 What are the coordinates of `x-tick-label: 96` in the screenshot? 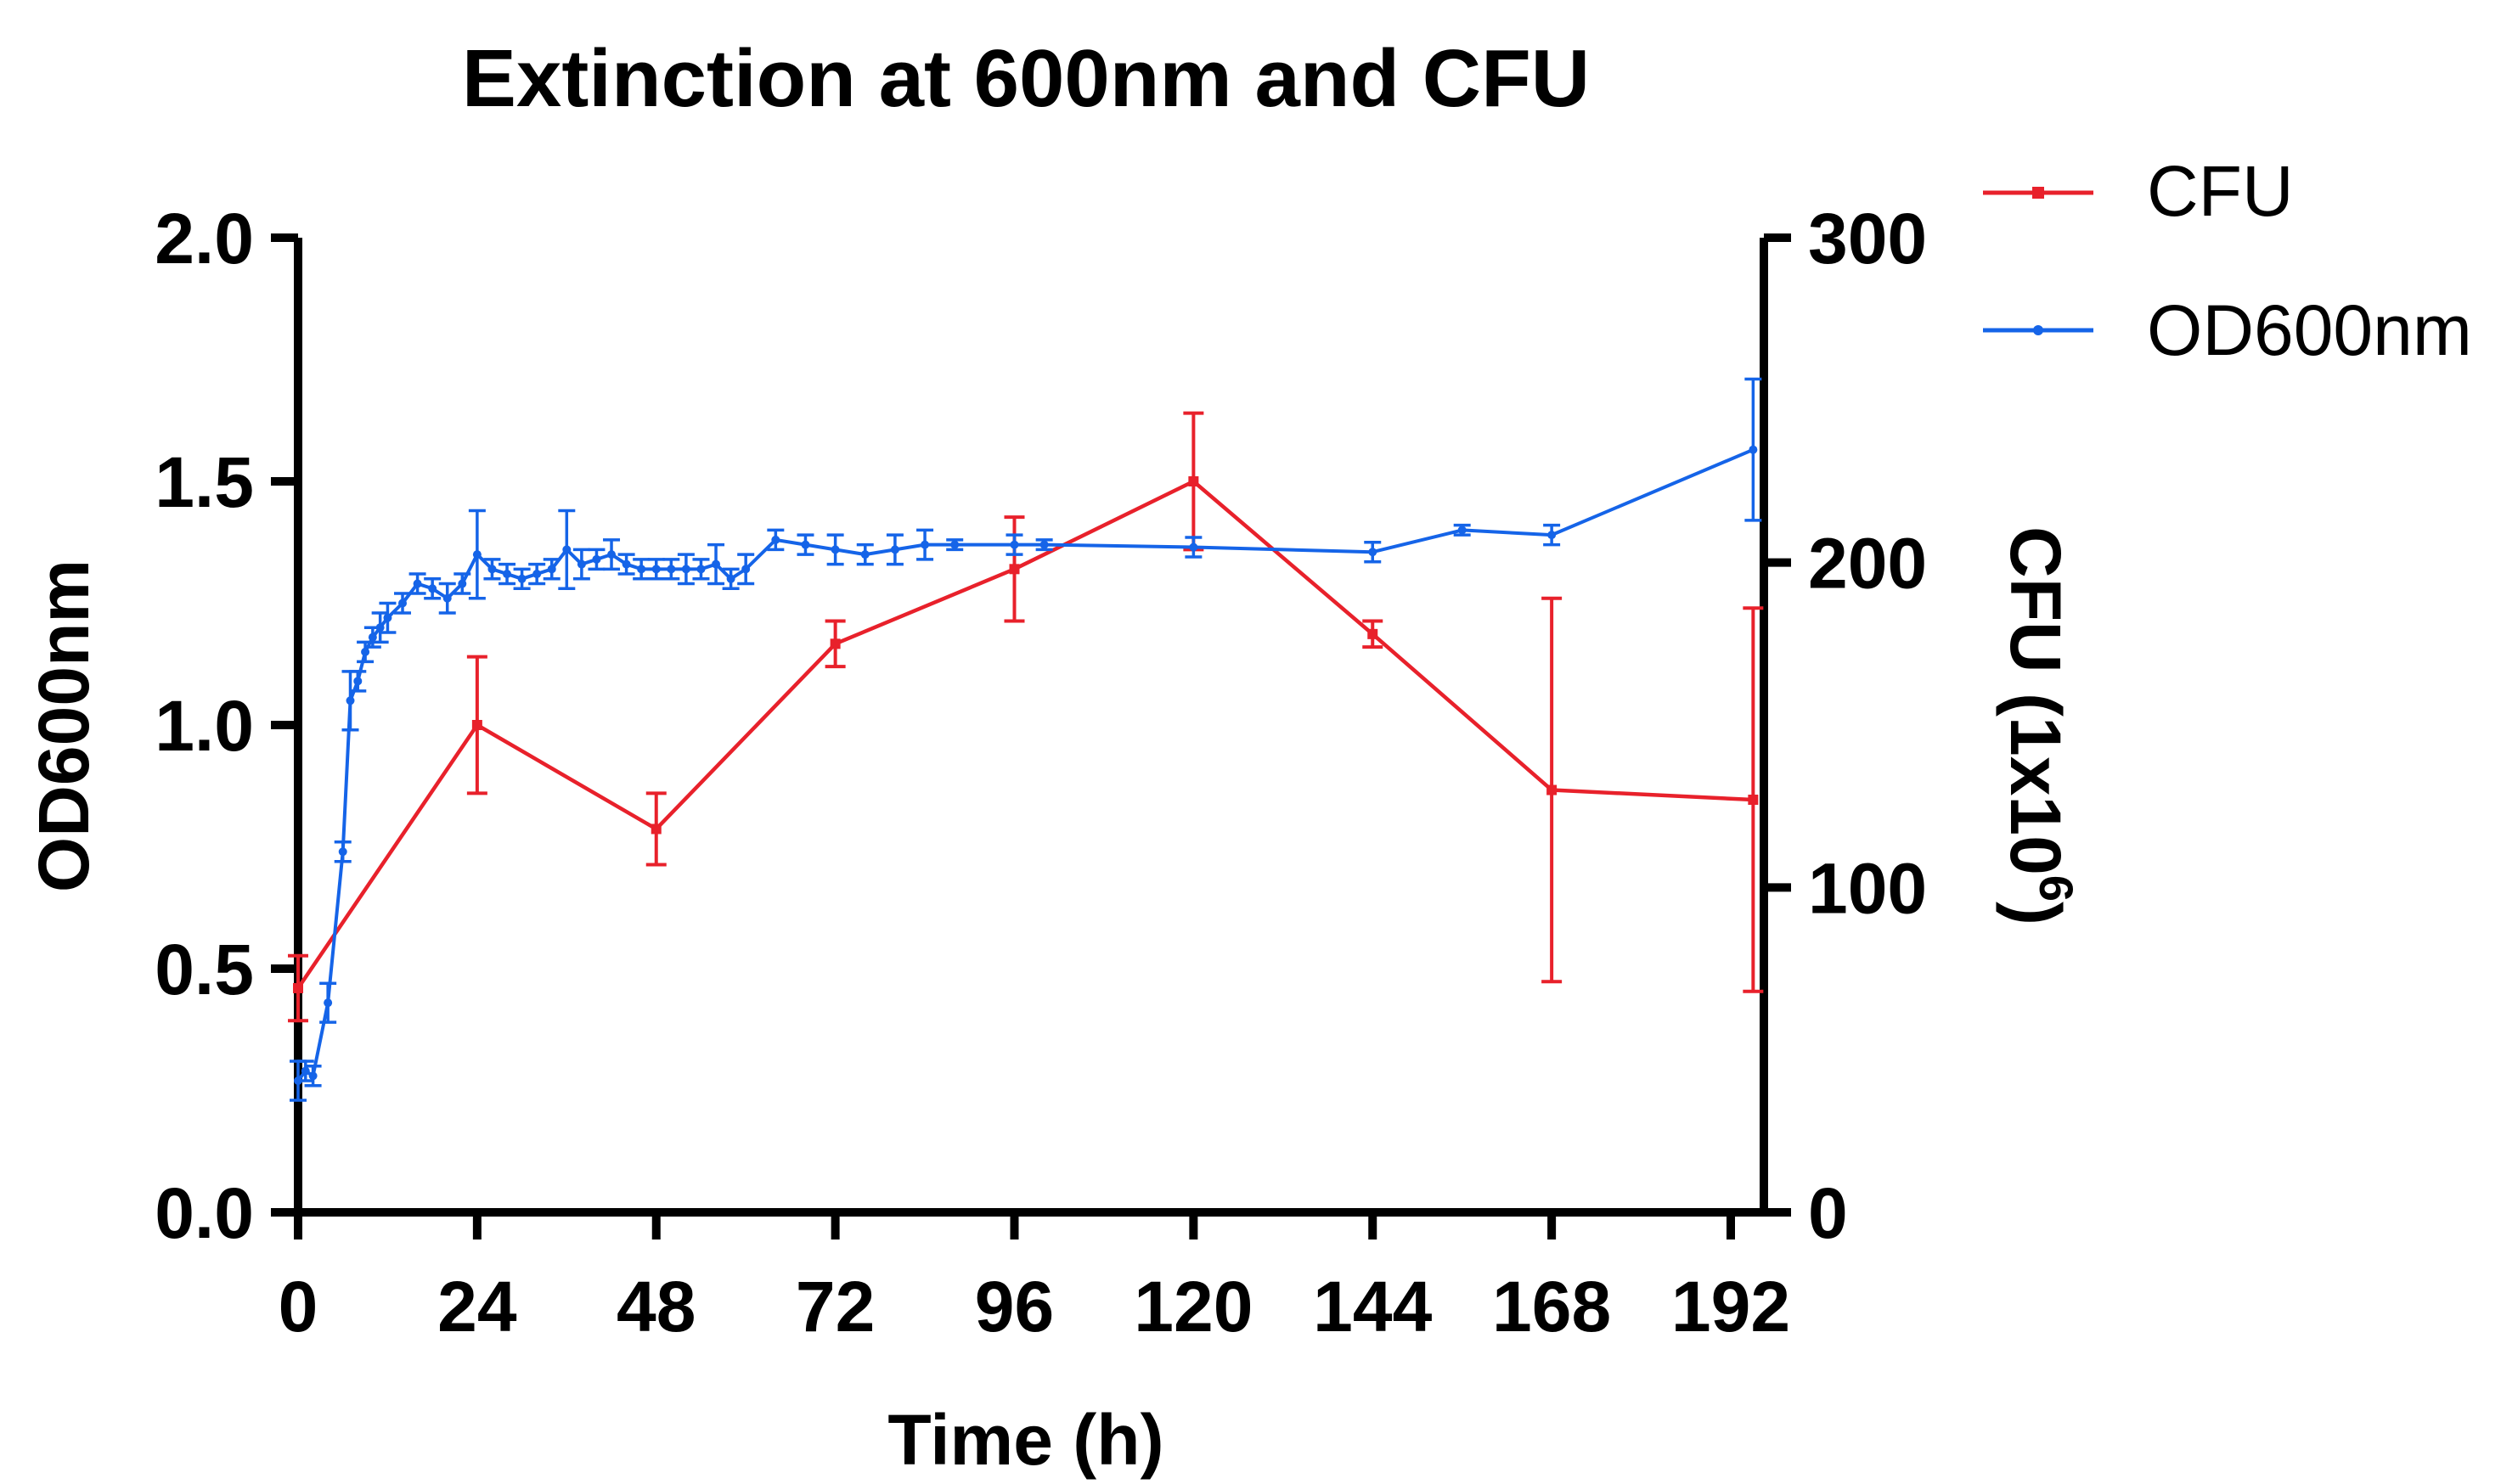 It's located at (1014, 1306).